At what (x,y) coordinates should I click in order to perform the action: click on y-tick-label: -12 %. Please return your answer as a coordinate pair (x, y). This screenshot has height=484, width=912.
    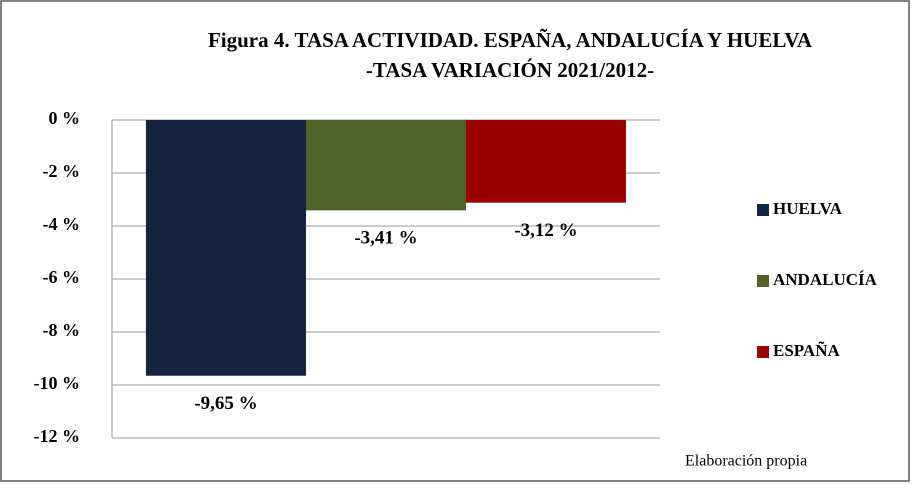
    Looking at the image, I should click on (57, 436).